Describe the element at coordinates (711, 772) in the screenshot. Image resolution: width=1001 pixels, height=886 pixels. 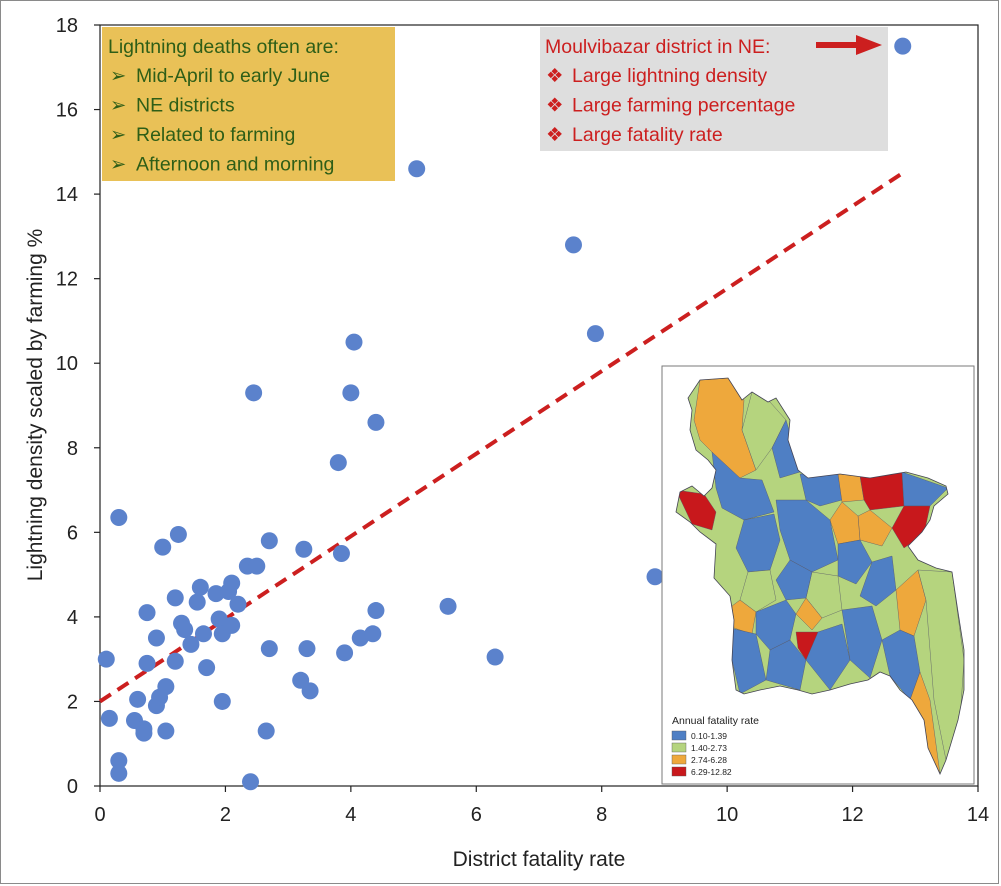
I see `map-legend-label: 6.29-12.82` at that location.